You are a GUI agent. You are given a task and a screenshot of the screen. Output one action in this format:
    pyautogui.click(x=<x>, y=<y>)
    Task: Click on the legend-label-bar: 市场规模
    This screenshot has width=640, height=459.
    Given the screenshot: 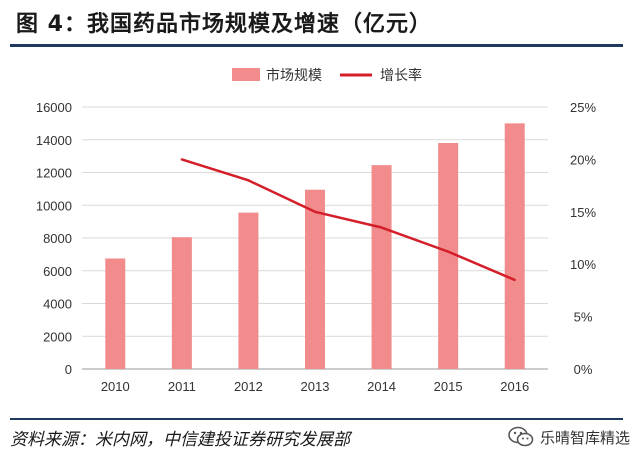 What is the action you would take?
    pyautogui.click(x=294, y=75)
    